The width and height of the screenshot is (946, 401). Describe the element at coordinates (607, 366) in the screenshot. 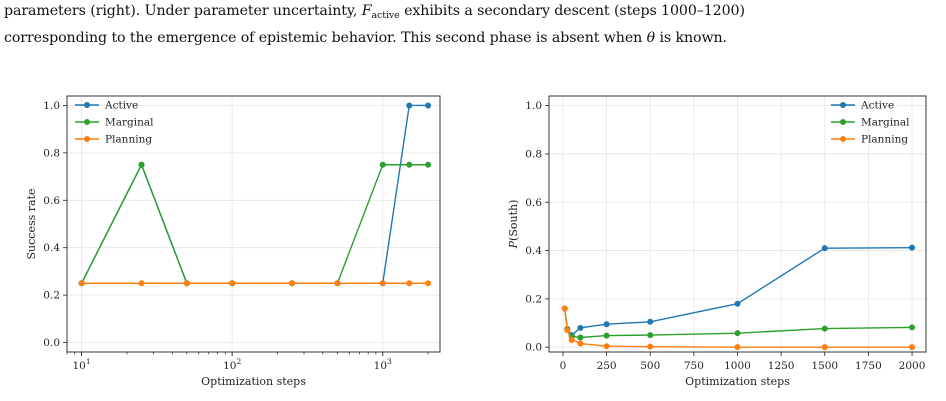

I see `x-tick-label: 250` at that location.